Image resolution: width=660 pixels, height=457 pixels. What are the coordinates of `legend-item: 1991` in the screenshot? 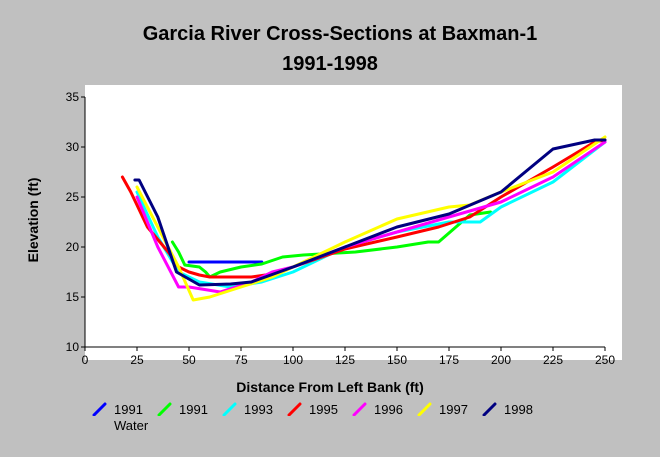 It's located at (181, 410).